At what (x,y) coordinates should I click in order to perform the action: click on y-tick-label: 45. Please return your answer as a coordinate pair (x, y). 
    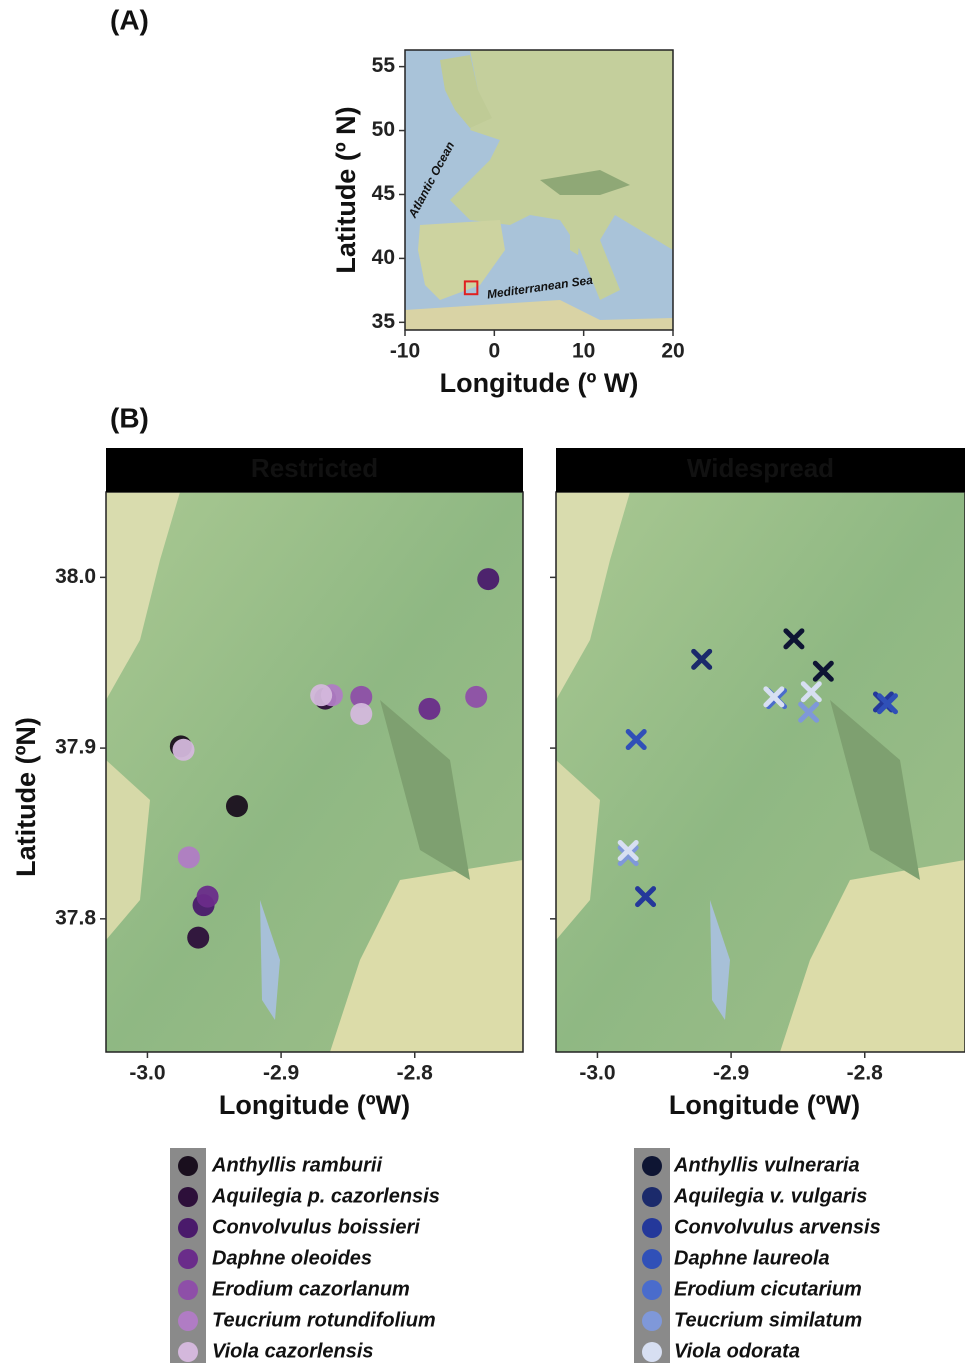
    Looking at the image, I should click on (384, 193).